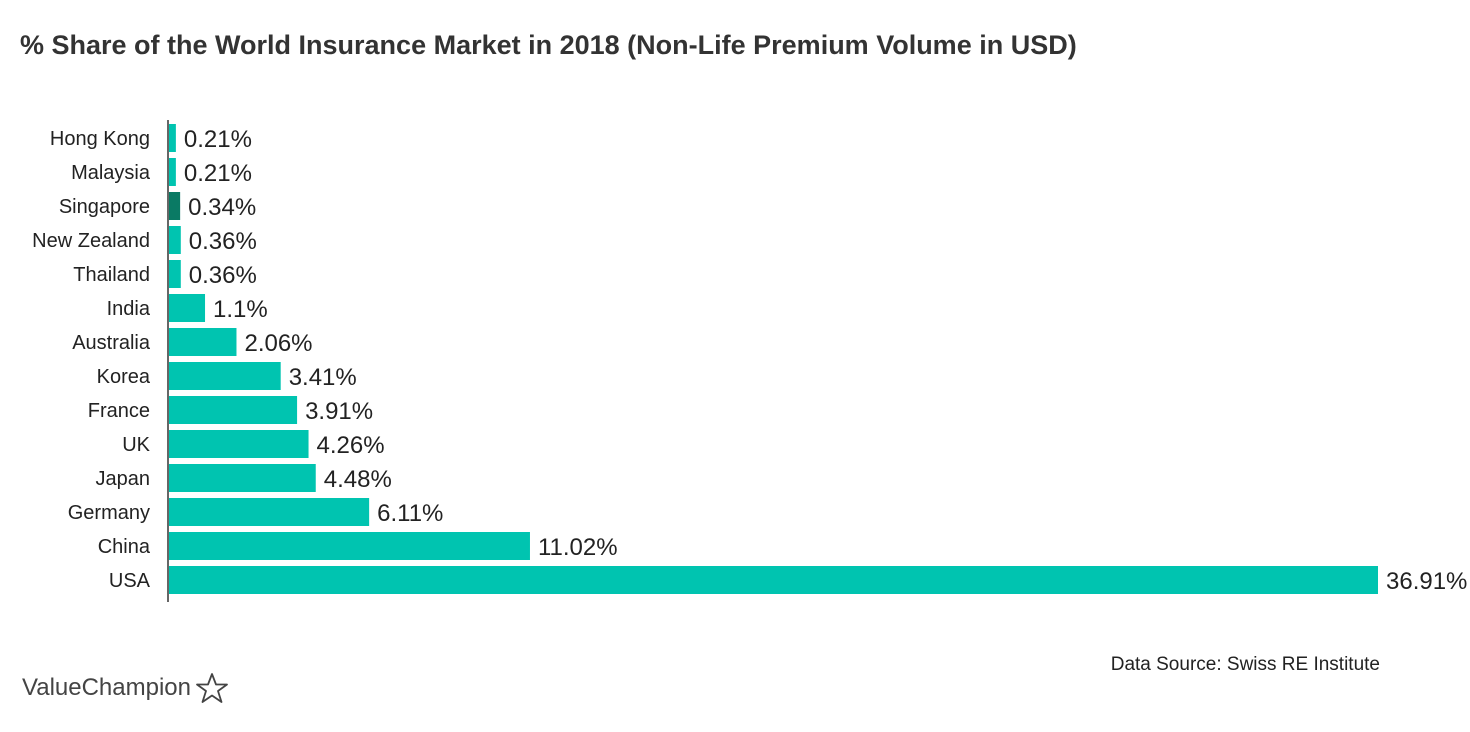 This screenshot has height=732, width=1470. Describe the element at coordinates (175, 240) in the screenshot. I see `bar-new-zealand` at that location.